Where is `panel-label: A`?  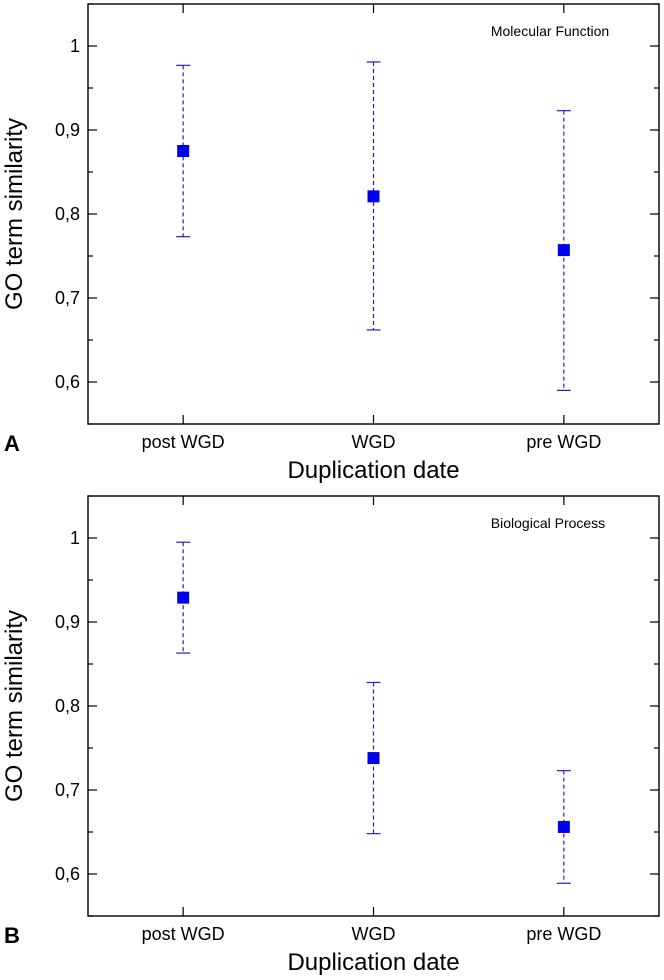 panel-label: A is located at coordinates (12, 443).